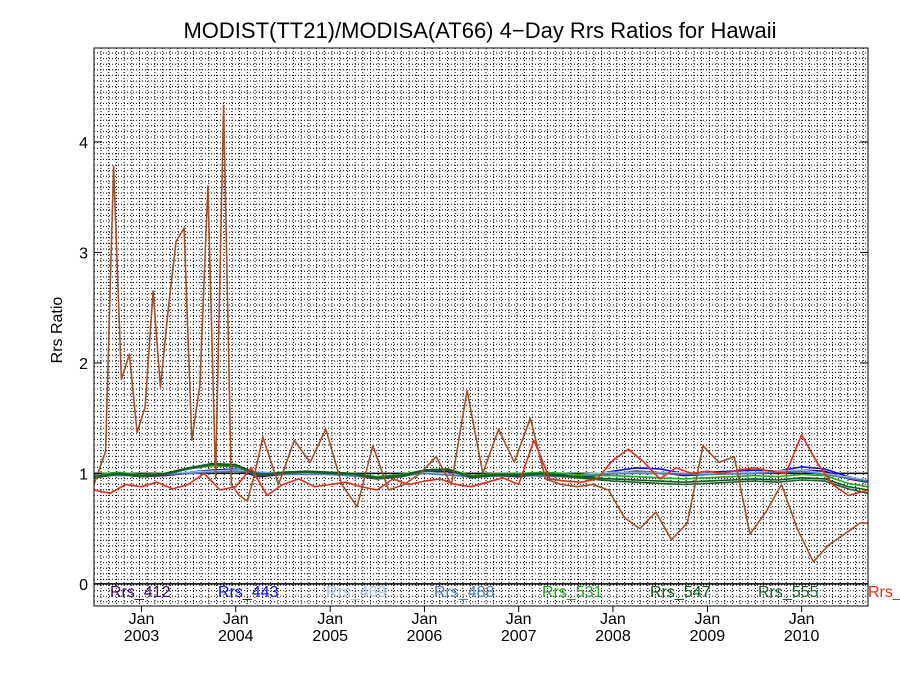  What do you see at coordinates (788, 592) in the screenshot?
I see `legend-entry: Rrs_555` at bounding box center [788, 592].